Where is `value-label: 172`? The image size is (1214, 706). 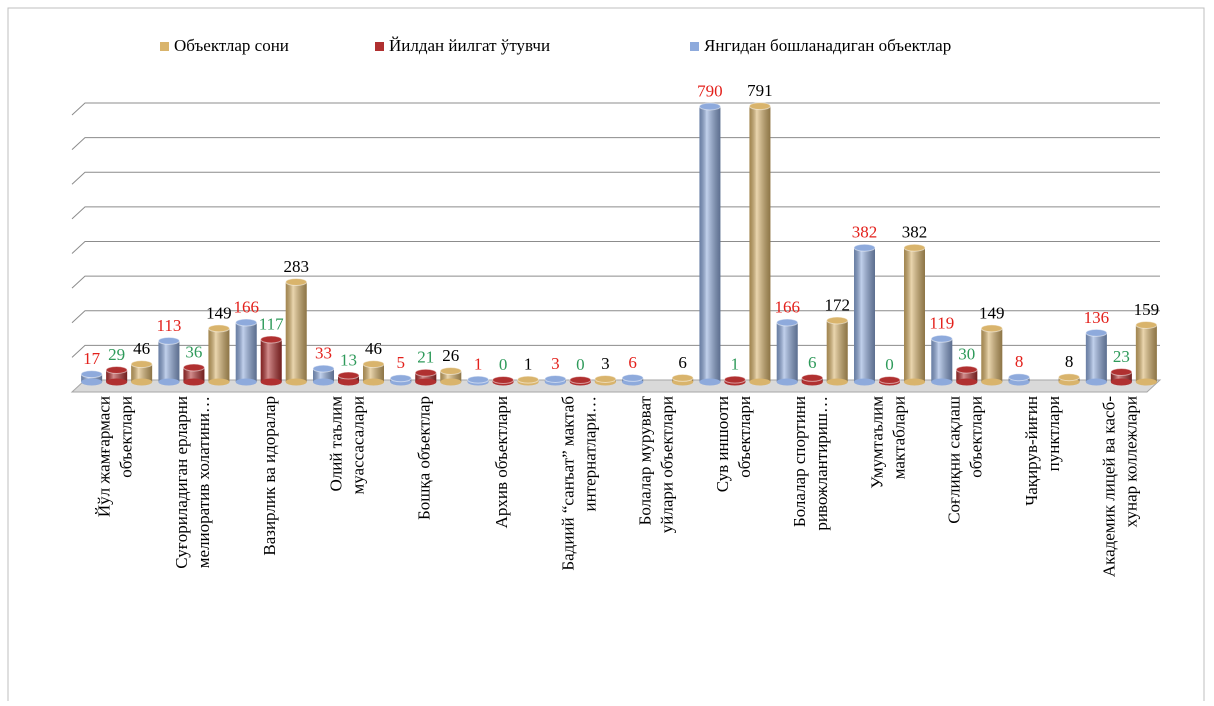 value-label: 172 is located at coordinates (837, 304).